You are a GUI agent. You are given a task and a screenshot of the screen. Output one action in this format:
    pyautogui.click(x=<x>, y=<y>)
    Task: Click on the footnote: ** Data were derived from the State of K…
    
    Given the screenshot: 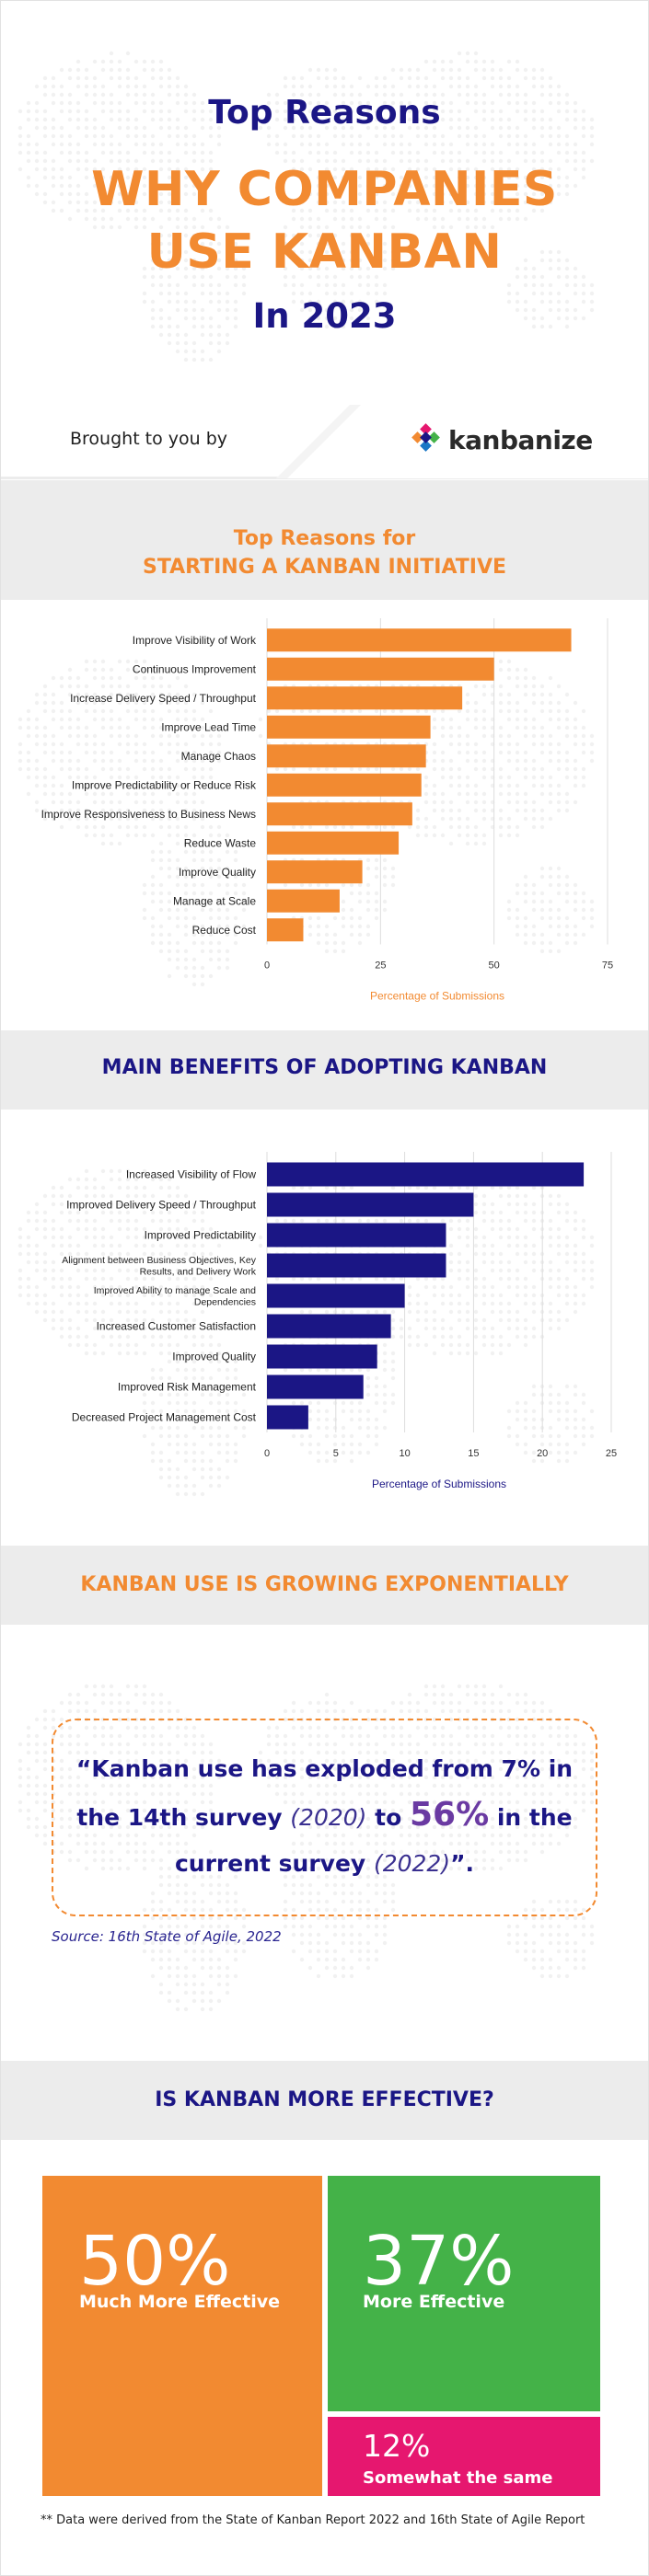 What is the action you would take?
    pyautogui.click(x=313, y=2520)
    